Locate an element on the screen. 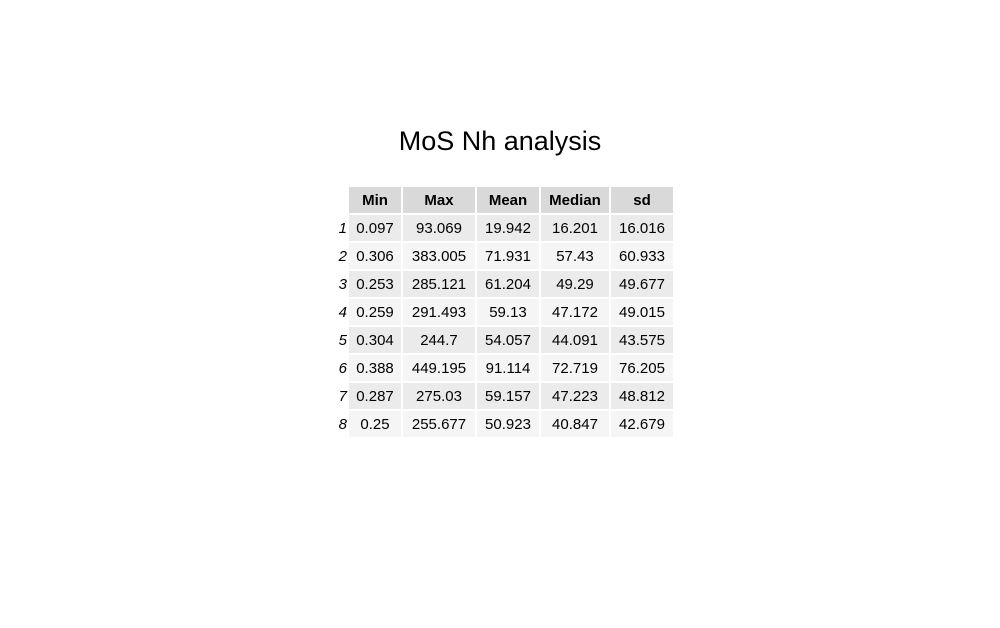 The image size is (1000, 628). table-cell-max: 93.069 is located at coordinates (439, 228).